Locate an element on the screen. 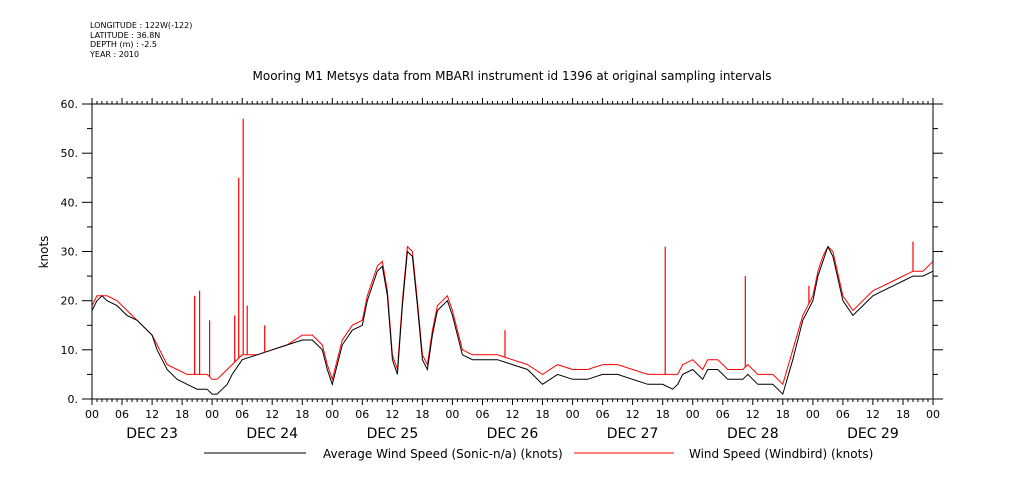 The height and width of the screenshot is (504, 1009). legend-label-windbird: Wind Speed (Windbird) (knots) is located at coordinates (781, 454).